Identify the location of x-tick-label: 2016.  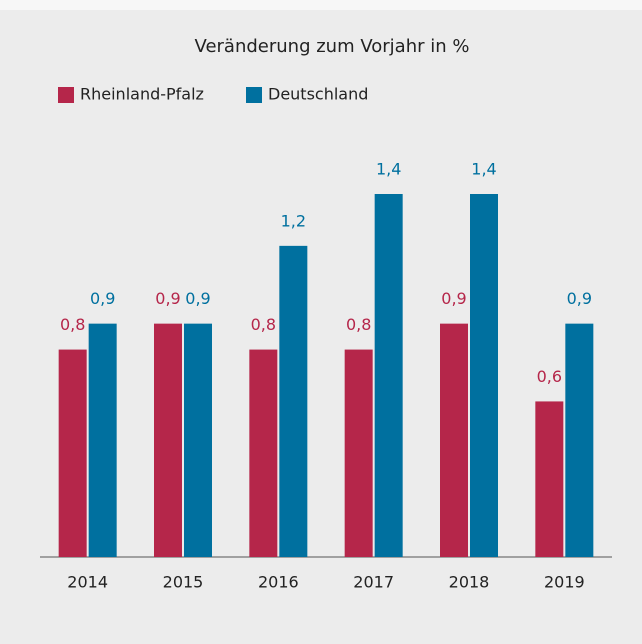
(278, 582).